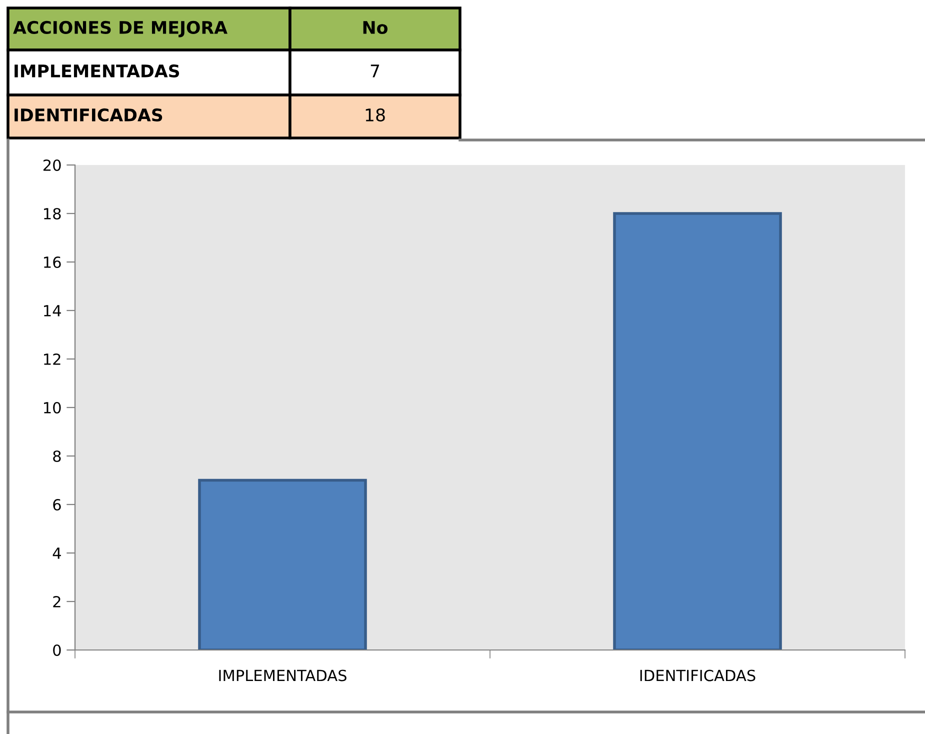 This screenshot has height=734, width=925. Describe the element at coordinates (57, 650) in the screenshot. I see `y-tick-label: 0` at that location.